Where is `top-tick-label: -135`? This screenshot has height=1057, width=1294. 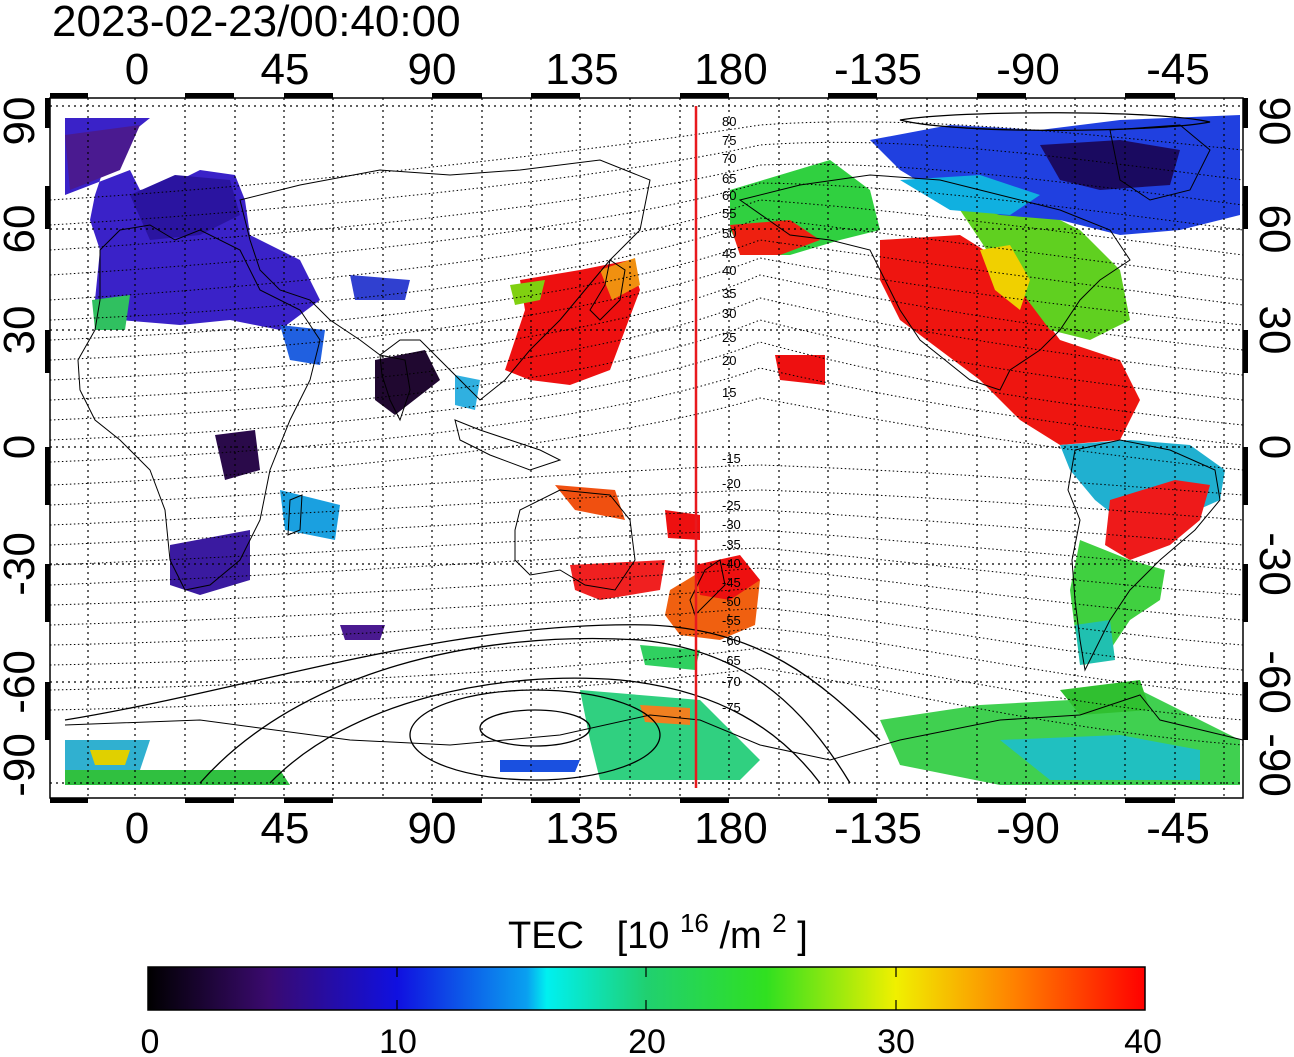
top-tick-label: -135 is located at coordinates (878, 69).